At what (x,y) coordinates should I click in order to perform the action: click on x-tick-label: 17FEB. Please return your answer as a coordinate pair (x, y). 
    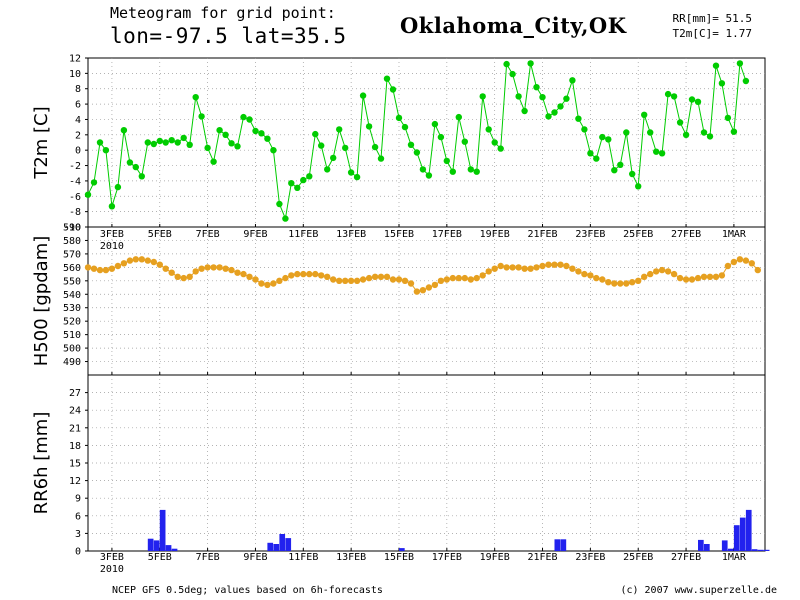
    Looking at the image, I should click on (447, 557).